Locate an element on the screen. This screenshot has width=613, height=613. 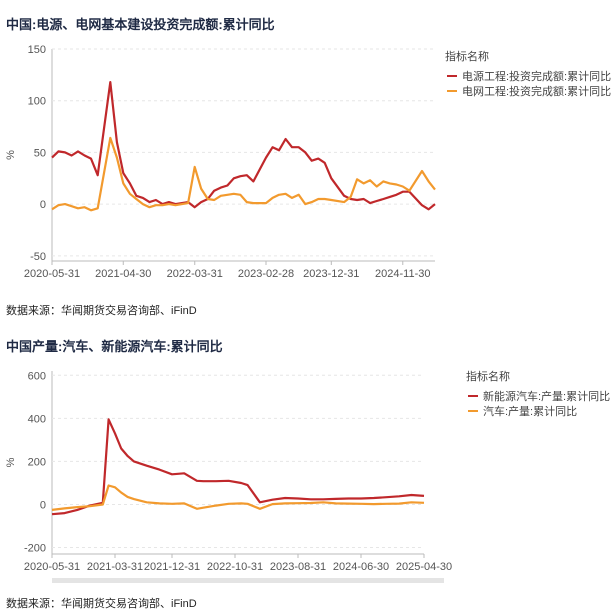
y-tick-label: -200 is located at coordinates (35, 549).